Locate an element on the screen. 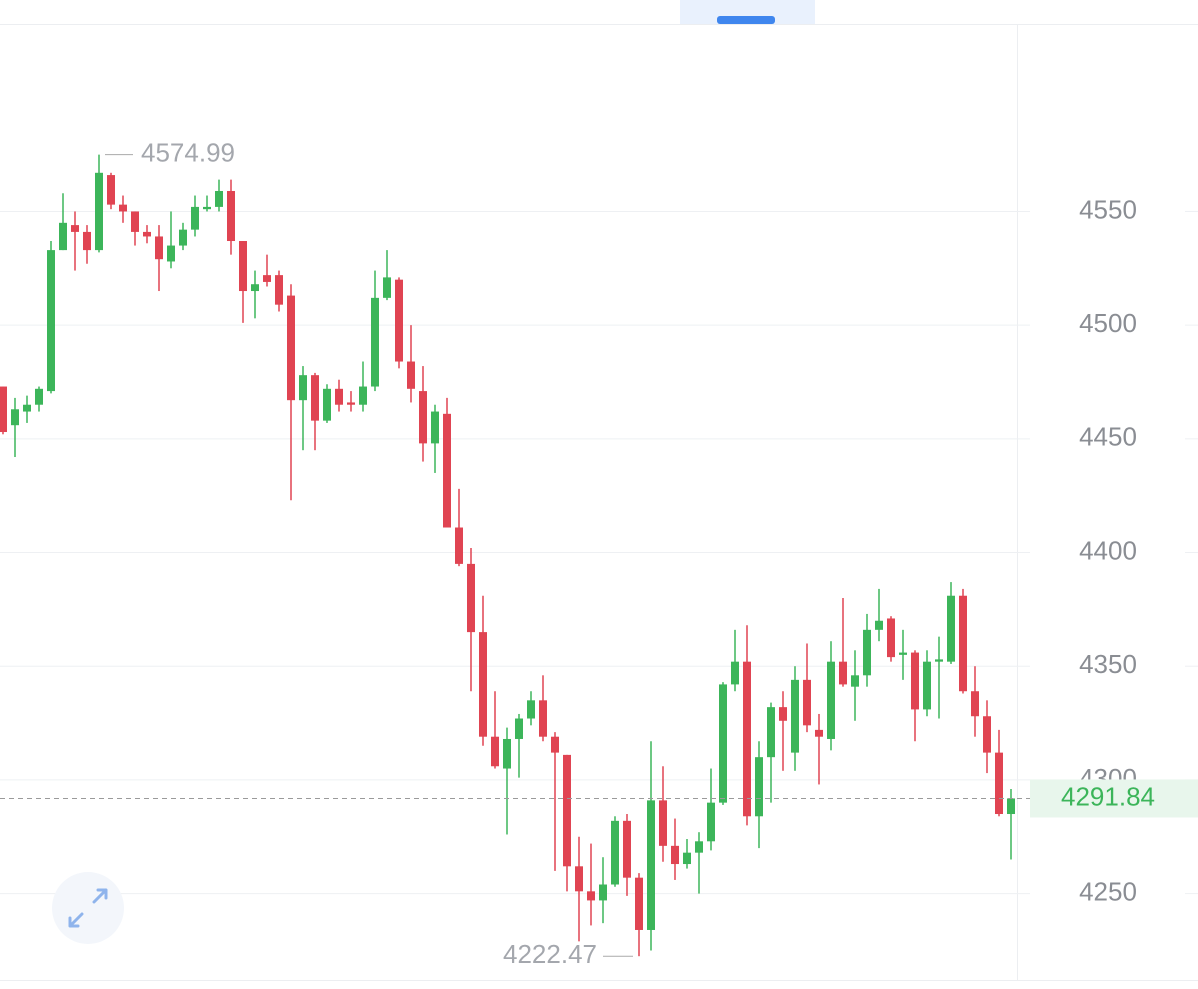  y-tick-label: 4450 is located at coordinates (1108, 437).